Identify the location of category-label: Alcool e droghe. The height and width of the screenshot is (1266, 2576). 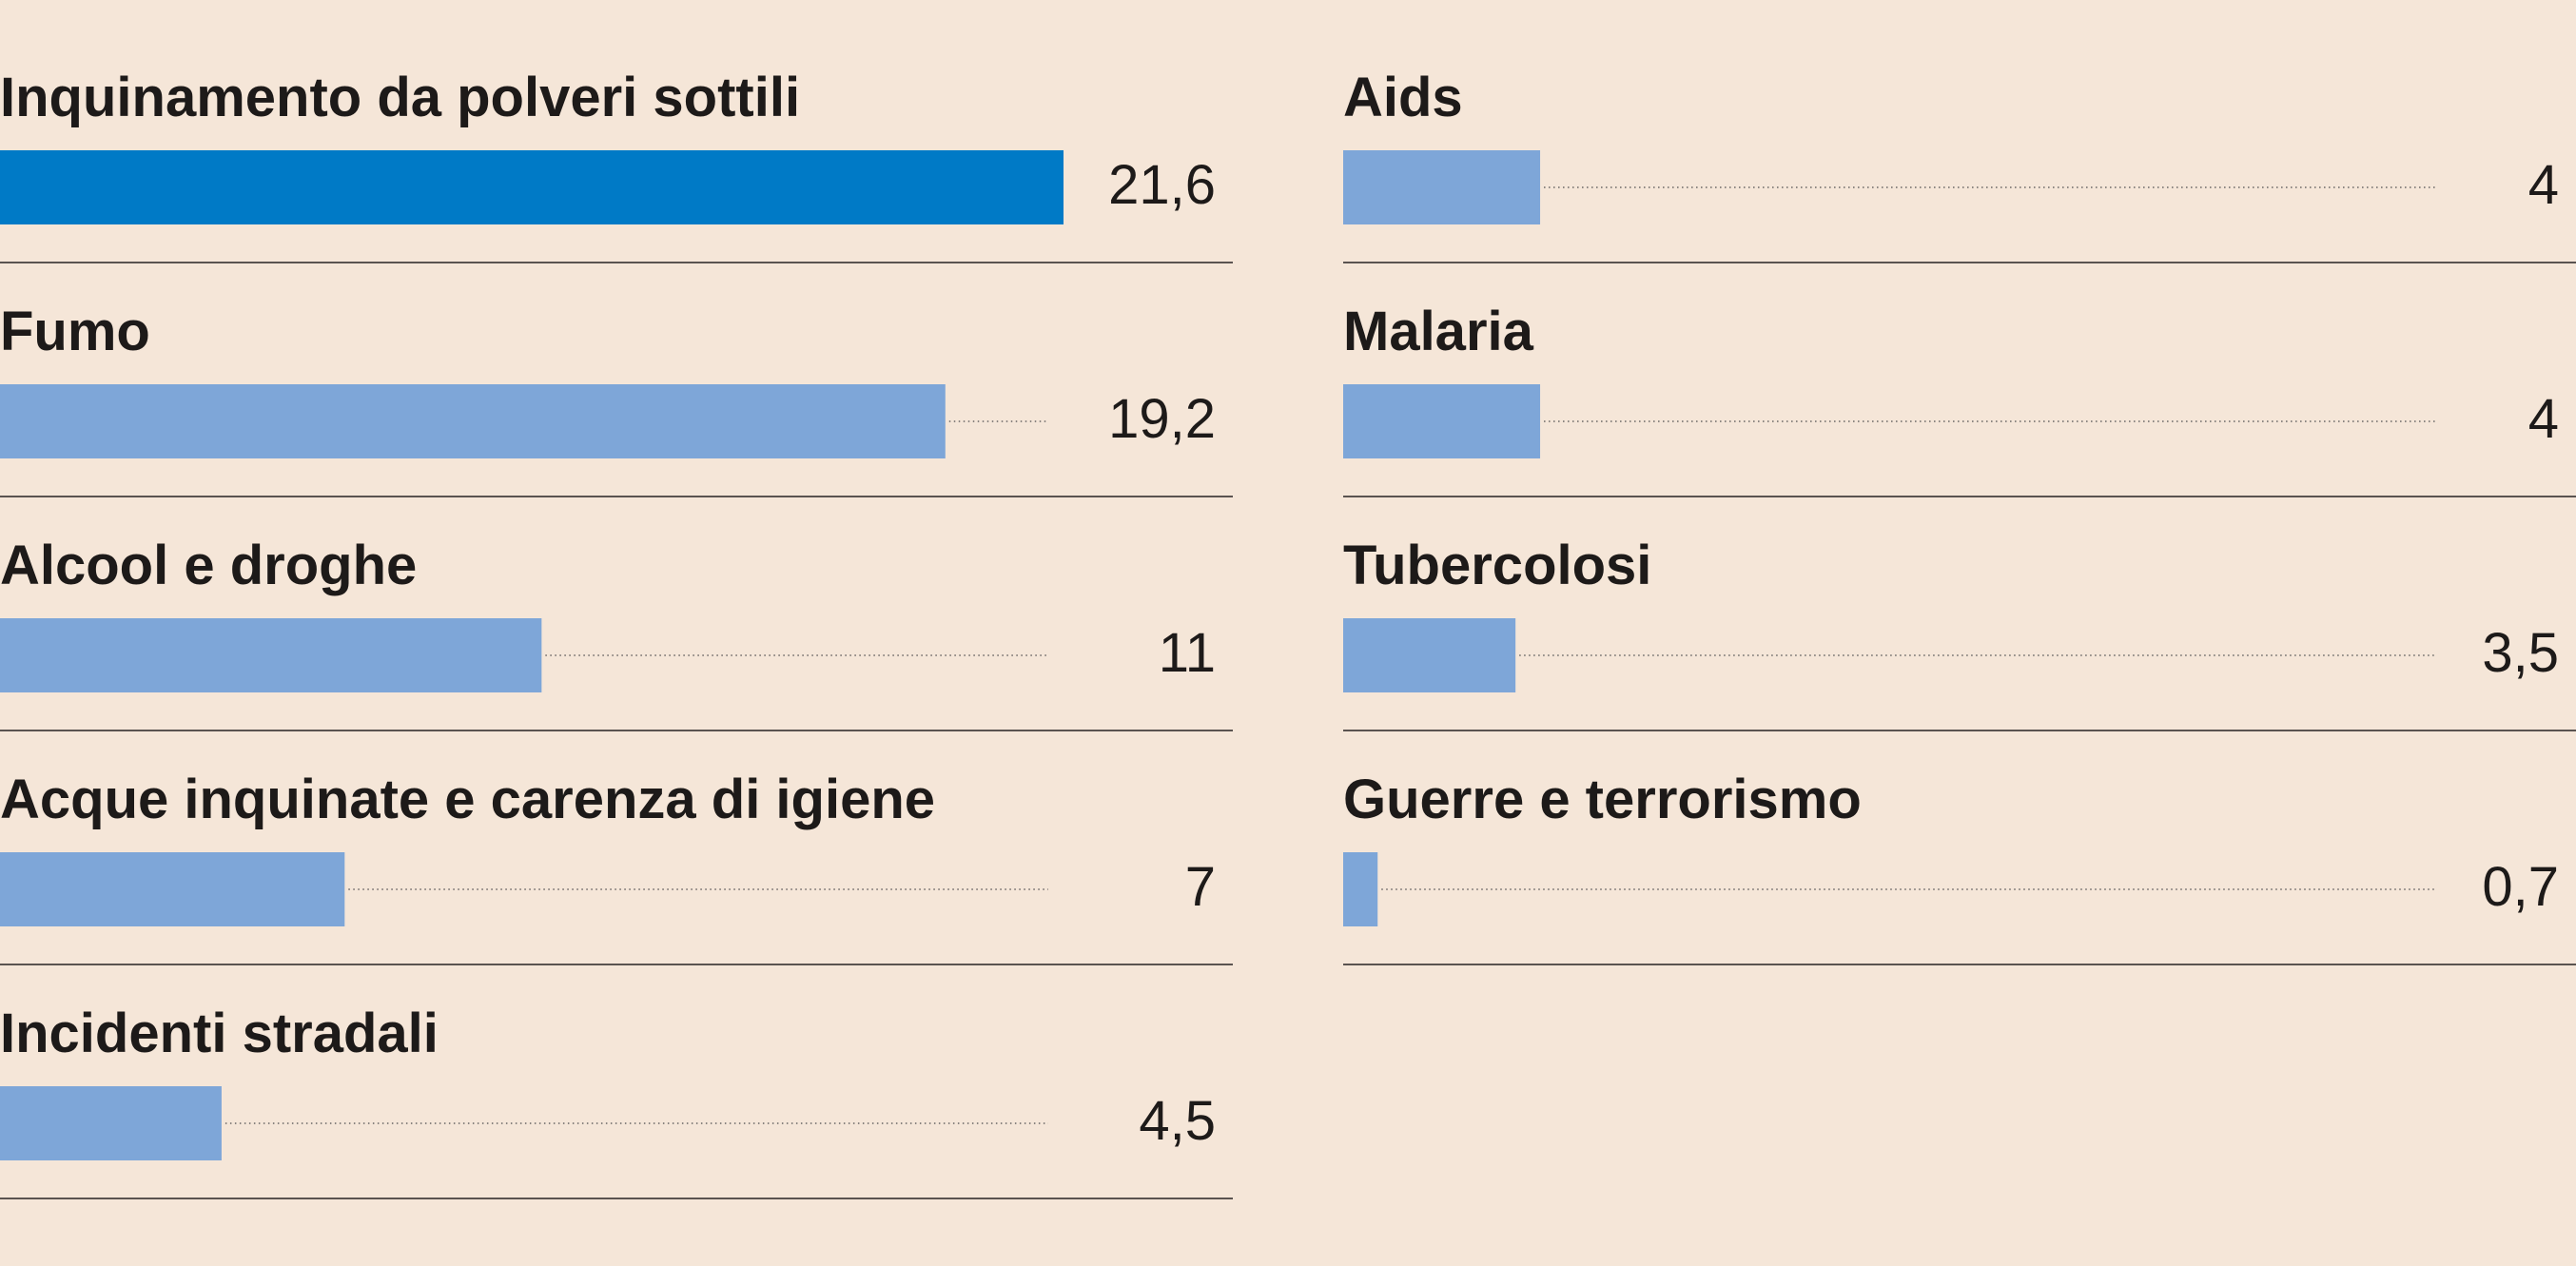
(209, 565).